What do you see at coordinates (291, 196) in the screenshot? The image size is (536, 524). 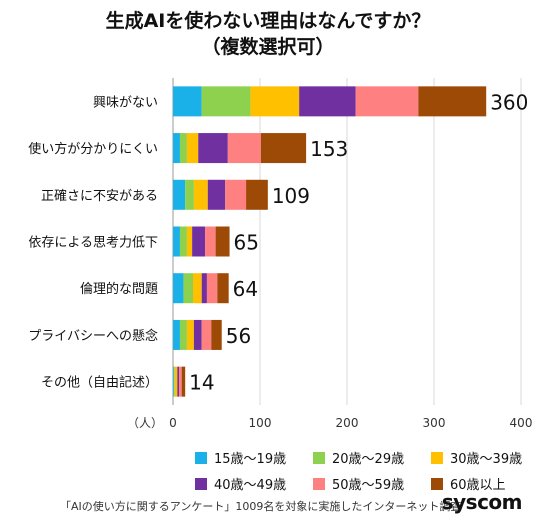 I see `total-value-label: 109` at bounding box center [291, 196].